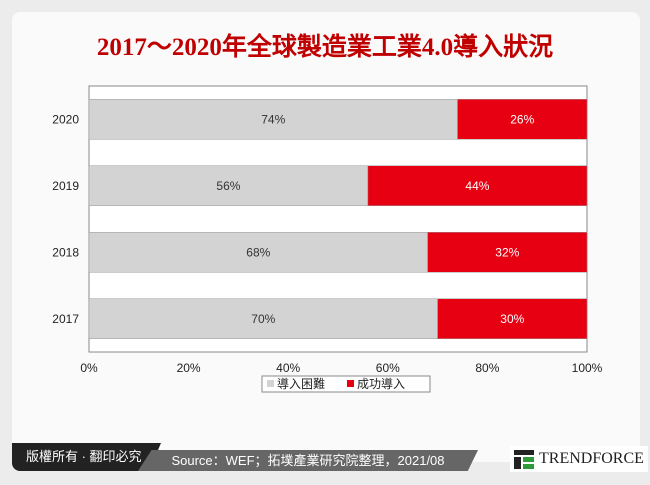 This screenshot has height=485, width=650. I want to click on data-label: 70%, so click(263, 319).